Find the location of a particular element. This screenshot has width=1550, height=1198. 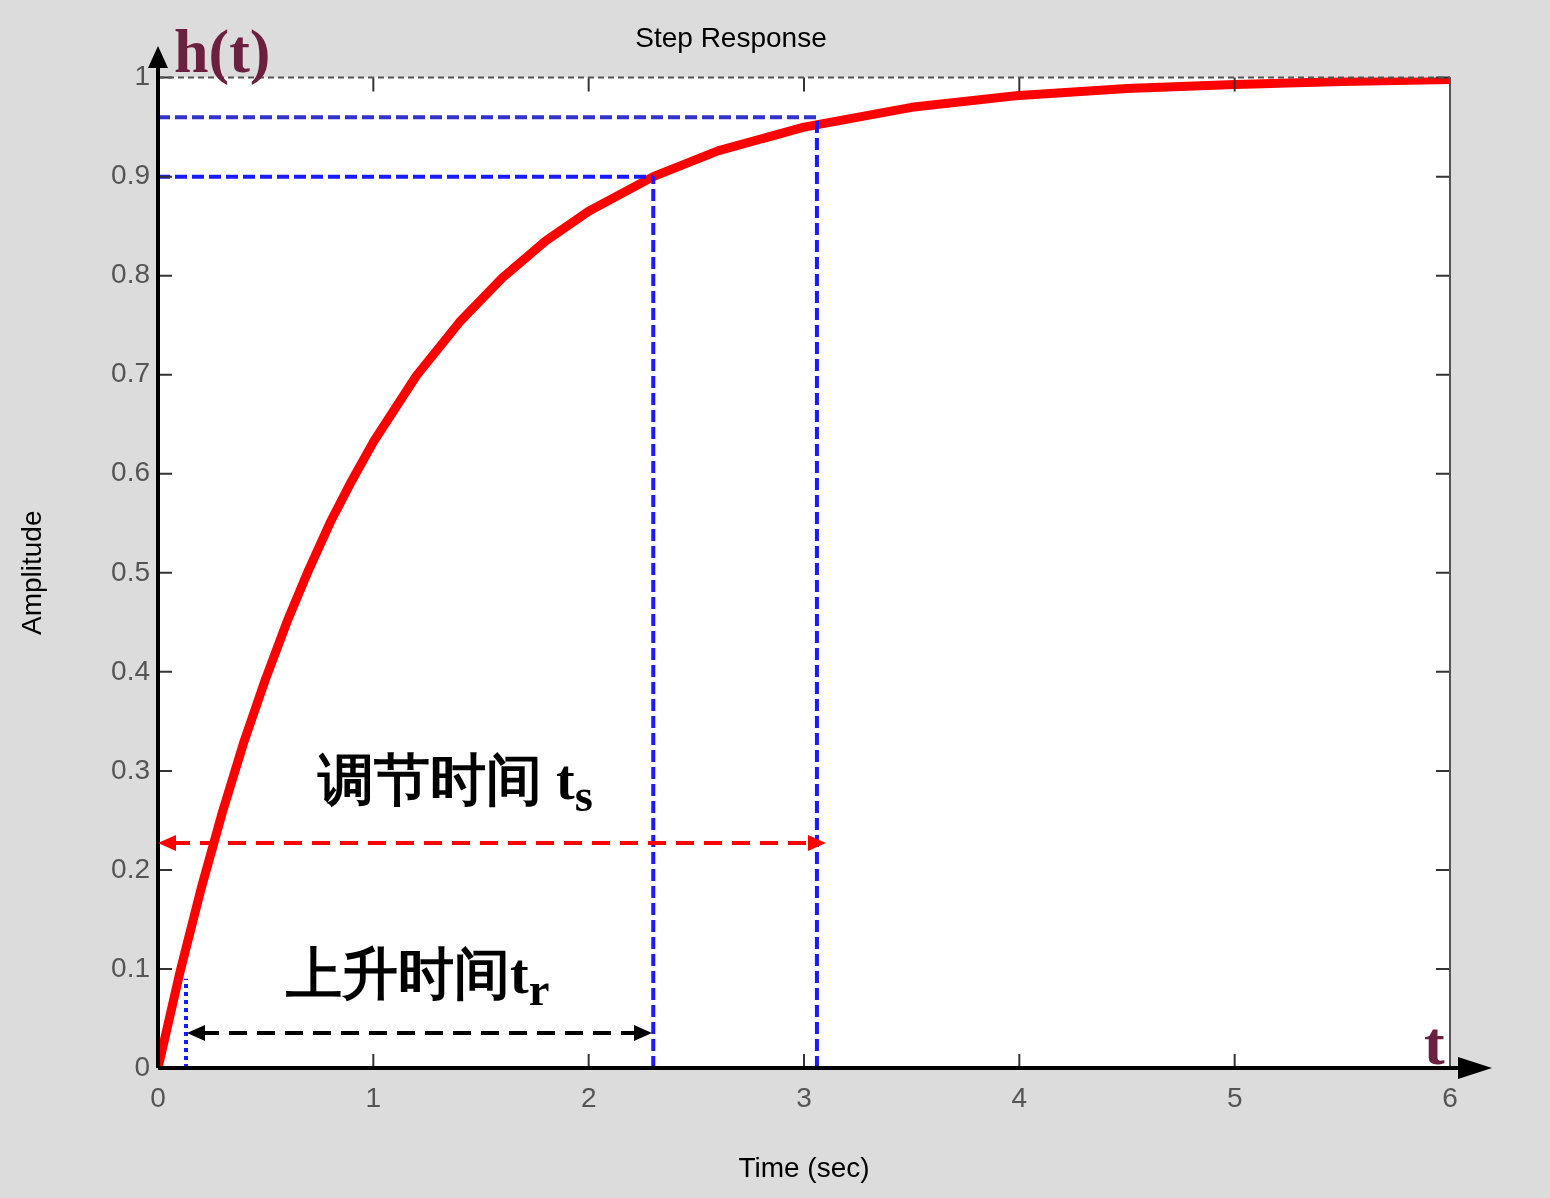

x-tick-label: 2 is located at coordinates (588, 1097).